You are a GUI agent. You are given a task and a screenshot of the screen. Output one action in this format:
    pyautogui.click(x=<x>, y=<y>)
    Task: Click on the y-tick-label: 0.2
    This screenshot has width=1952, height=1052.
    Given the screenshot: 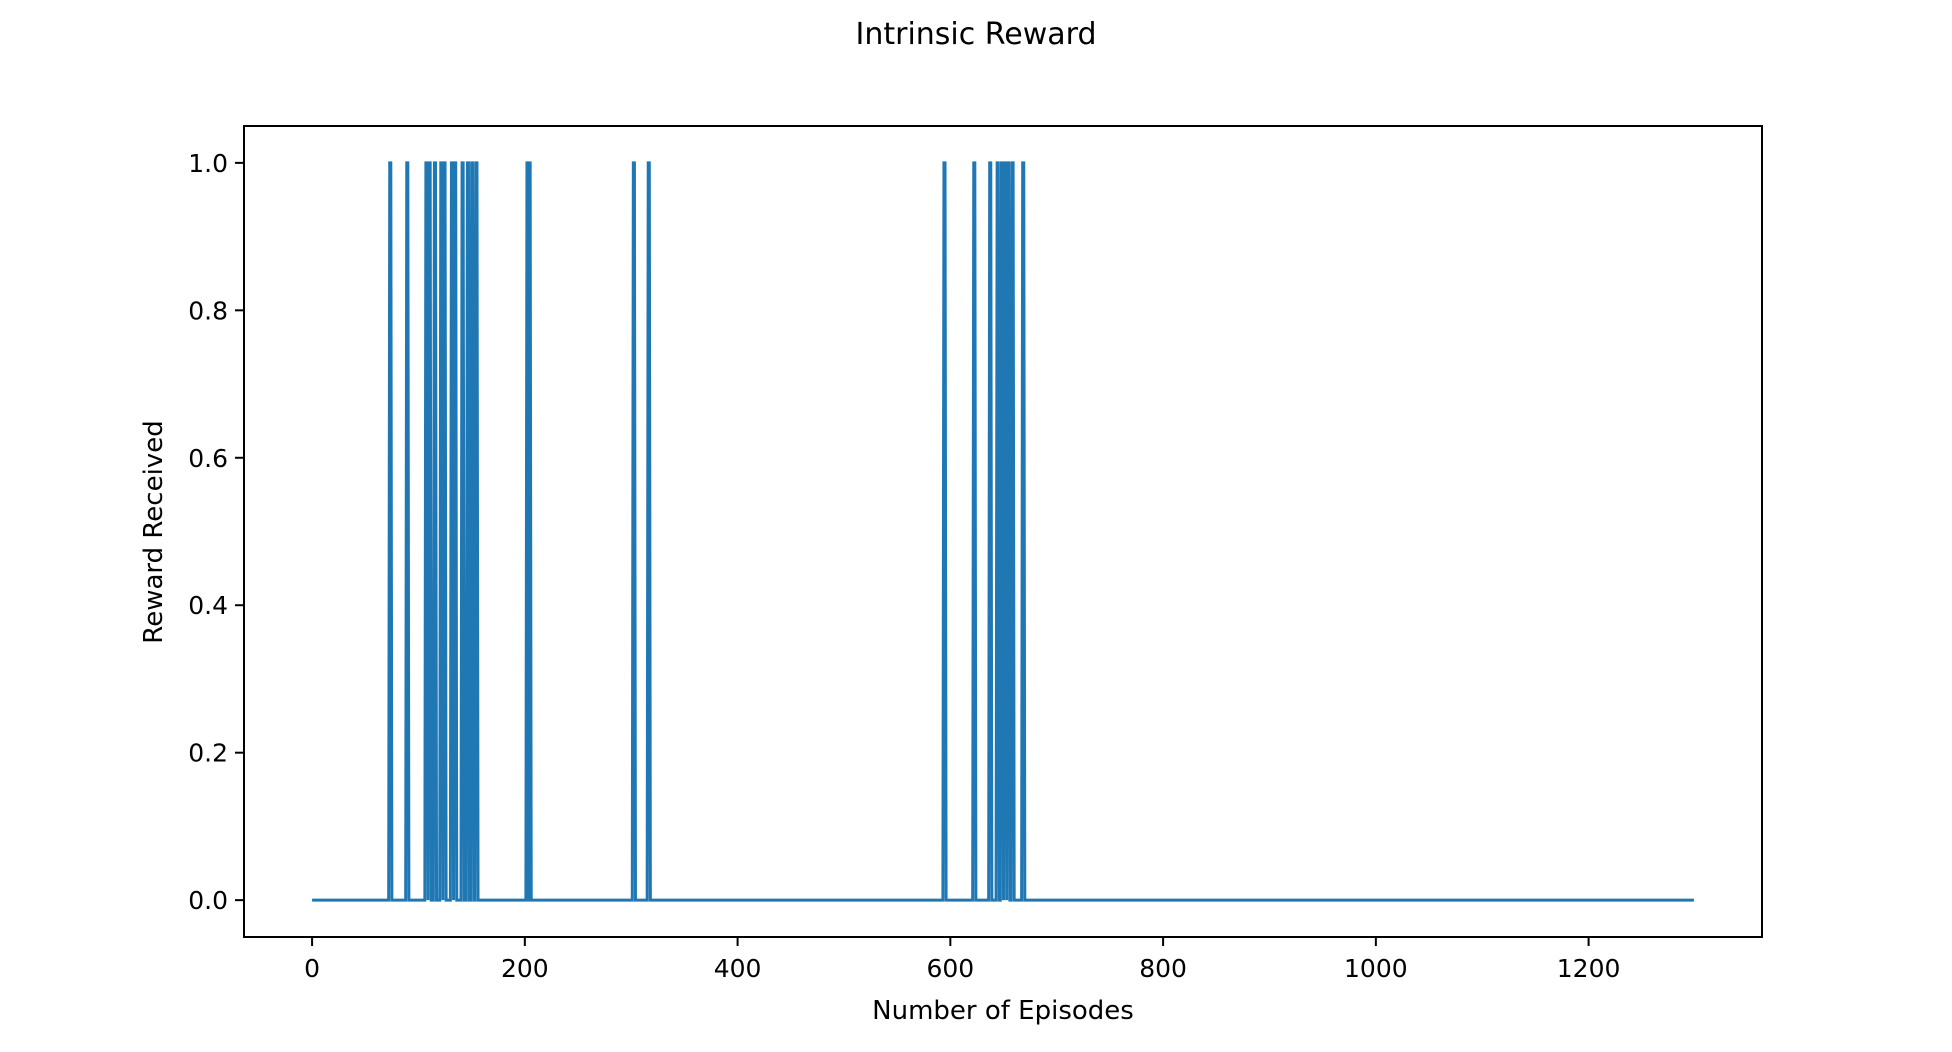 What is the action you would take?
    pyautogui.click(x=208, y=753)
    